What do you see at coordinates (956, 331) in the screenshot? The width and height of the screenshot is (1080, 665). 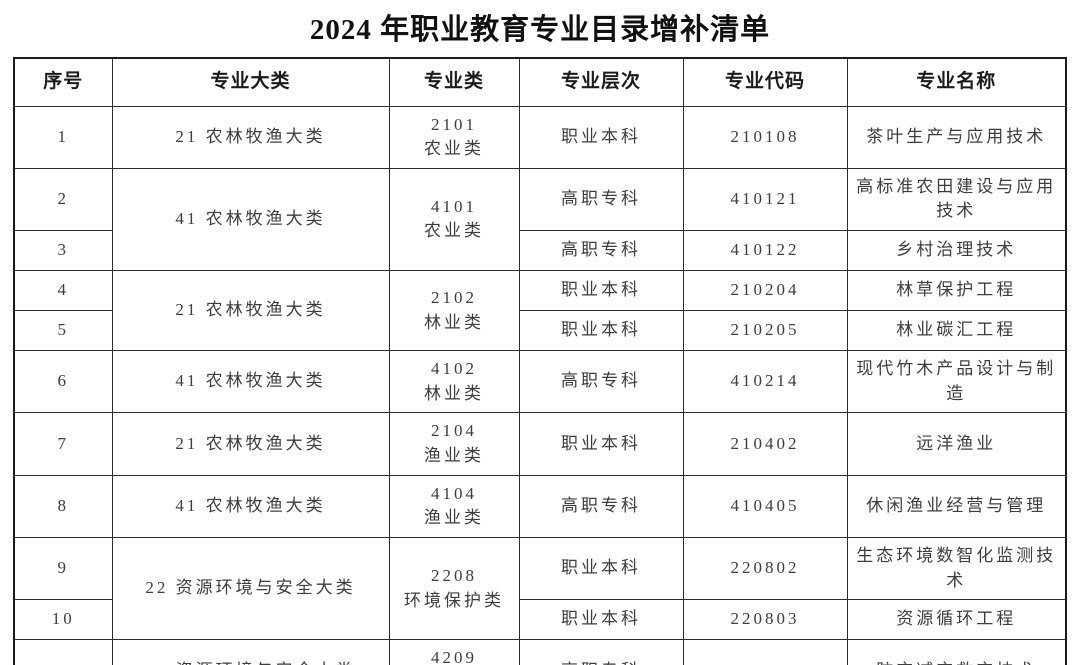 I see `cell-major-name: 林业碳汇工程` at bounding box center [956, 331].